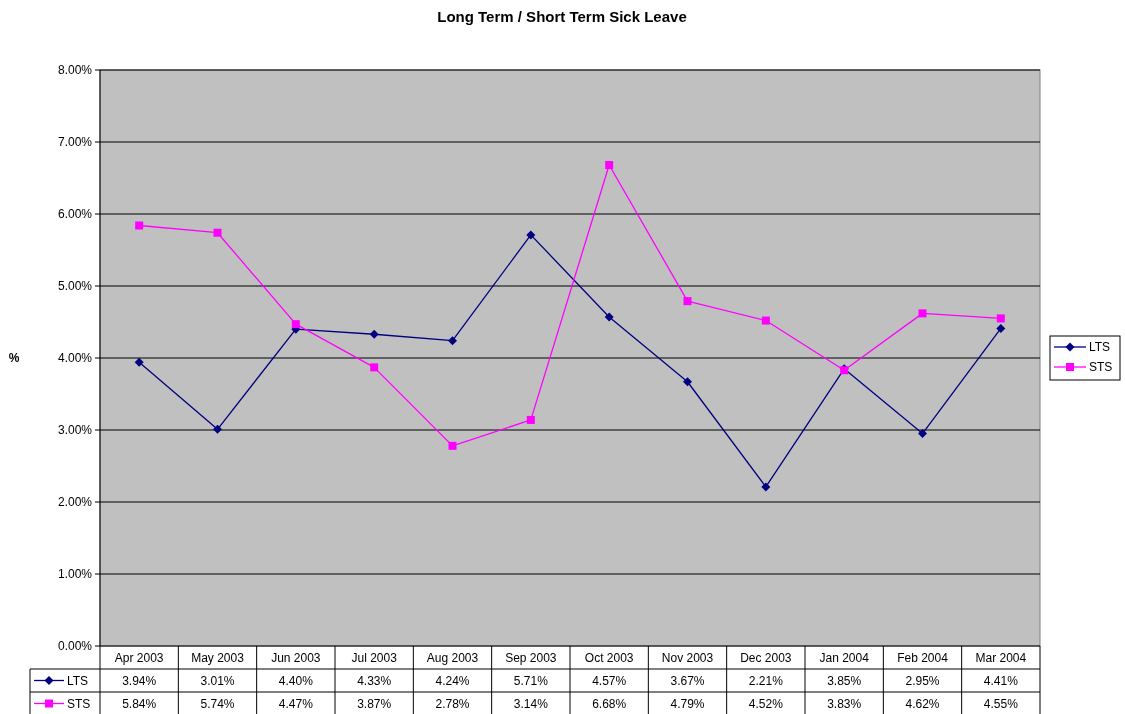 Image resolution: width=1125 pixels, height=714 pixels. What do you see at coordinates (296, 657) in the screenshot?
I see `x-tick-label: Jun 2003` at bounding box center [296, 657].